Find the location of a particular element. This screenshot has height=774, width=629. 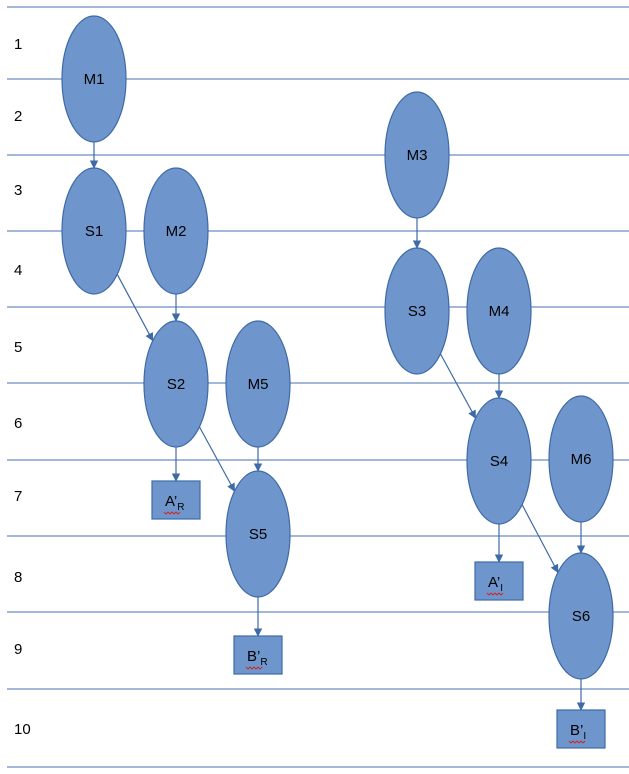

node-label: S4 is located at coordinates (499, 461).